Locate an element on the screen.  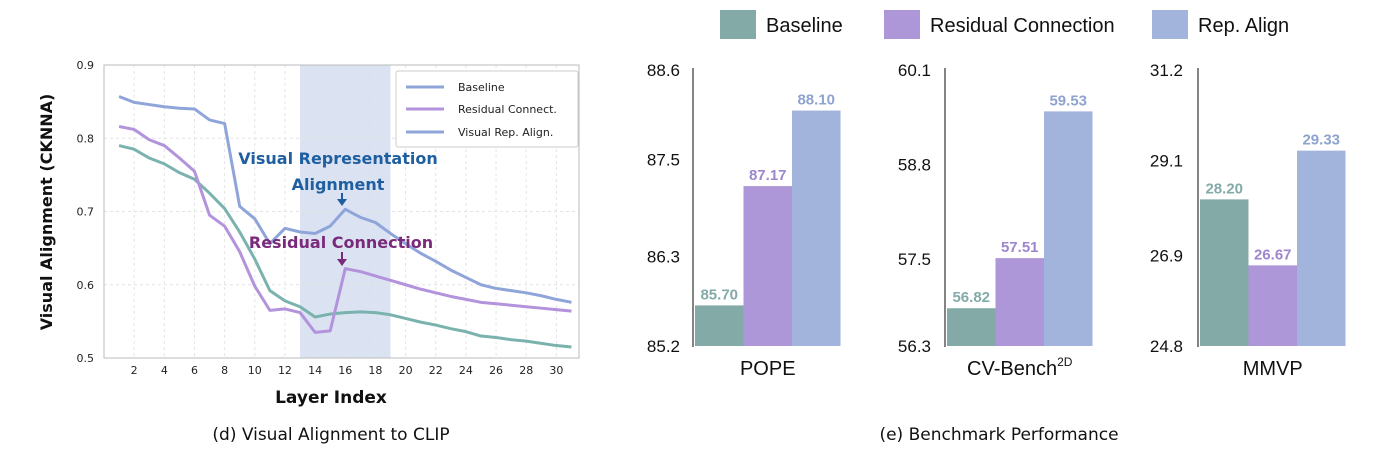
y-tick-label: 31.2 is located at coordinates (1166, 70).